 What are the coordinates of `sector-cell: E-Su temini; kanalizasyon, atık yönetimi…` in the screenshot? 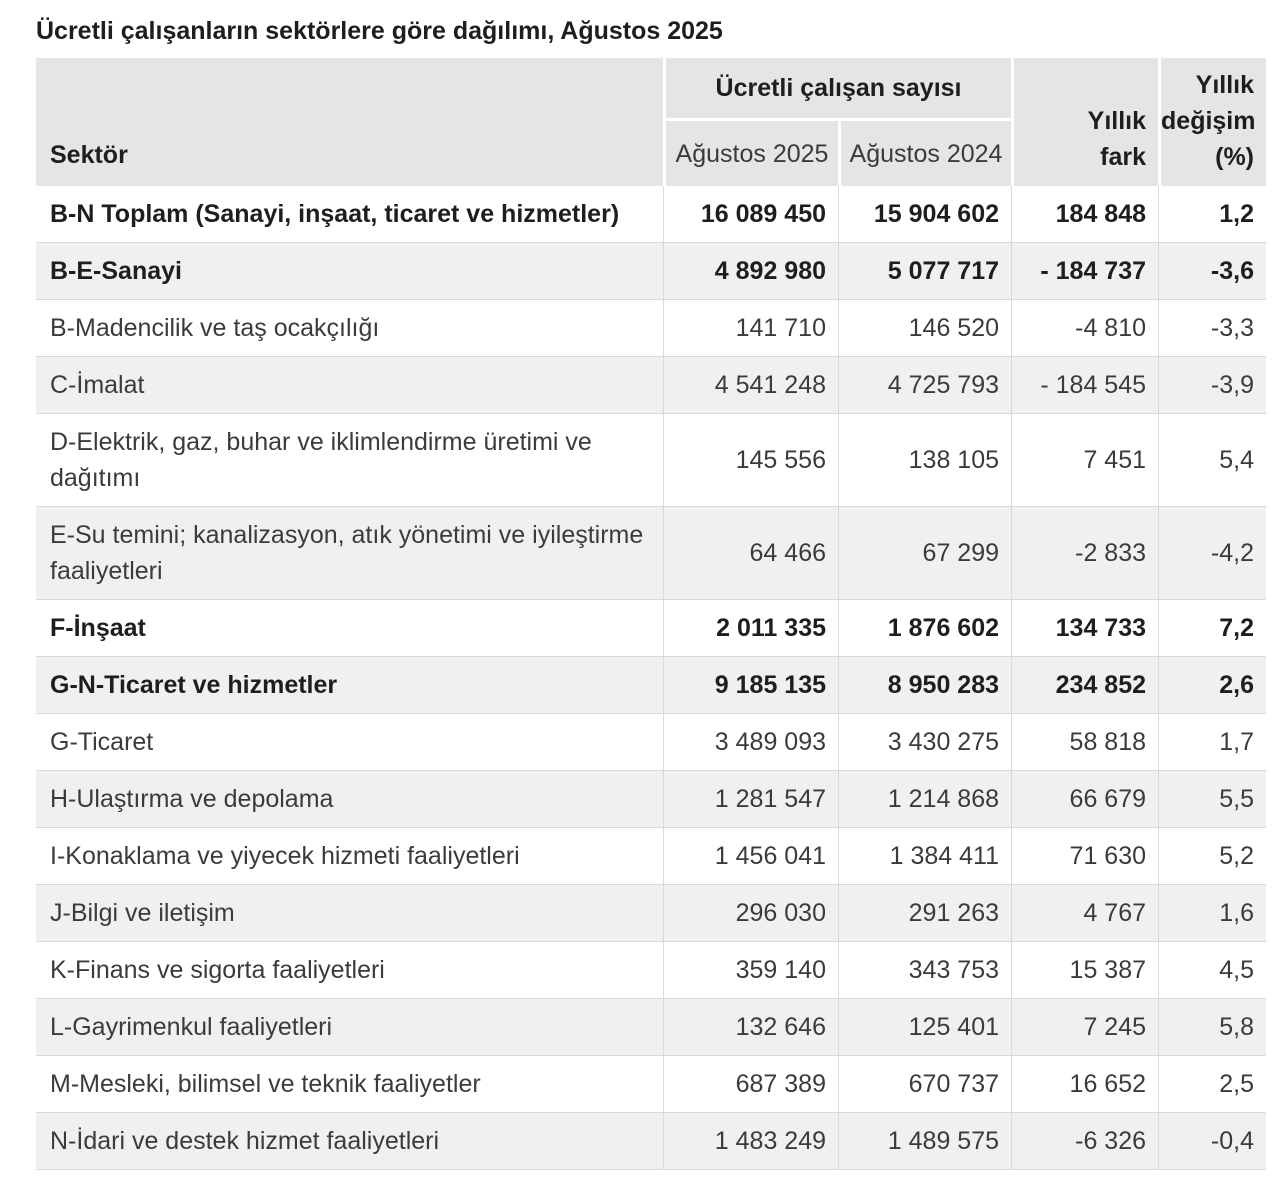 It's located at (349, 552).